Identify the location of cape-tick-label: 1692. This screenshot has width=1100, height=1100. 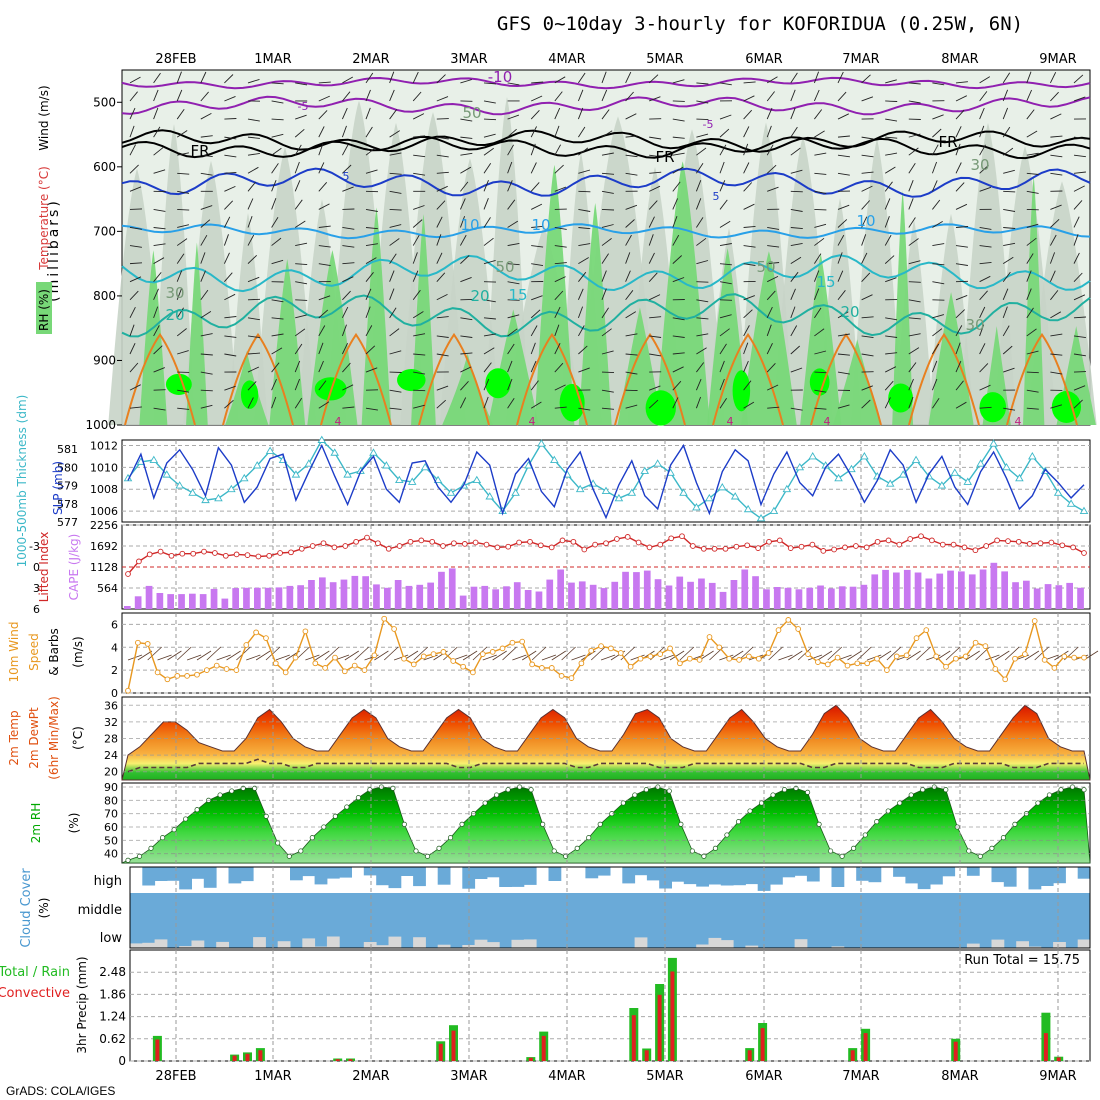
(104, 546).